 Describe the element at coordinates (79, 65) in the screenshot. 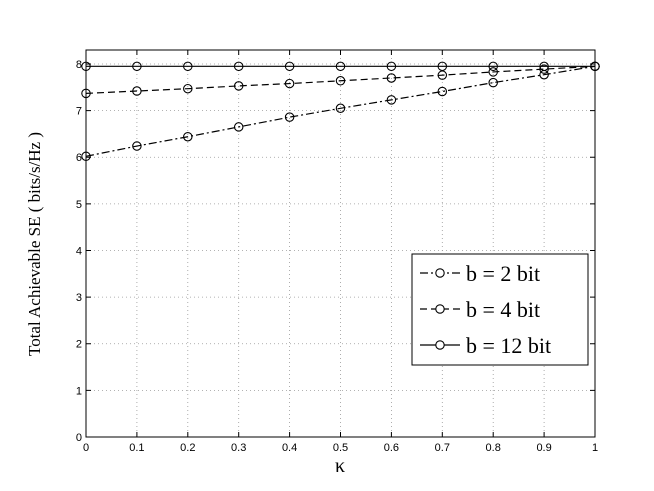

I see `y-tick-label: 8` at that location.